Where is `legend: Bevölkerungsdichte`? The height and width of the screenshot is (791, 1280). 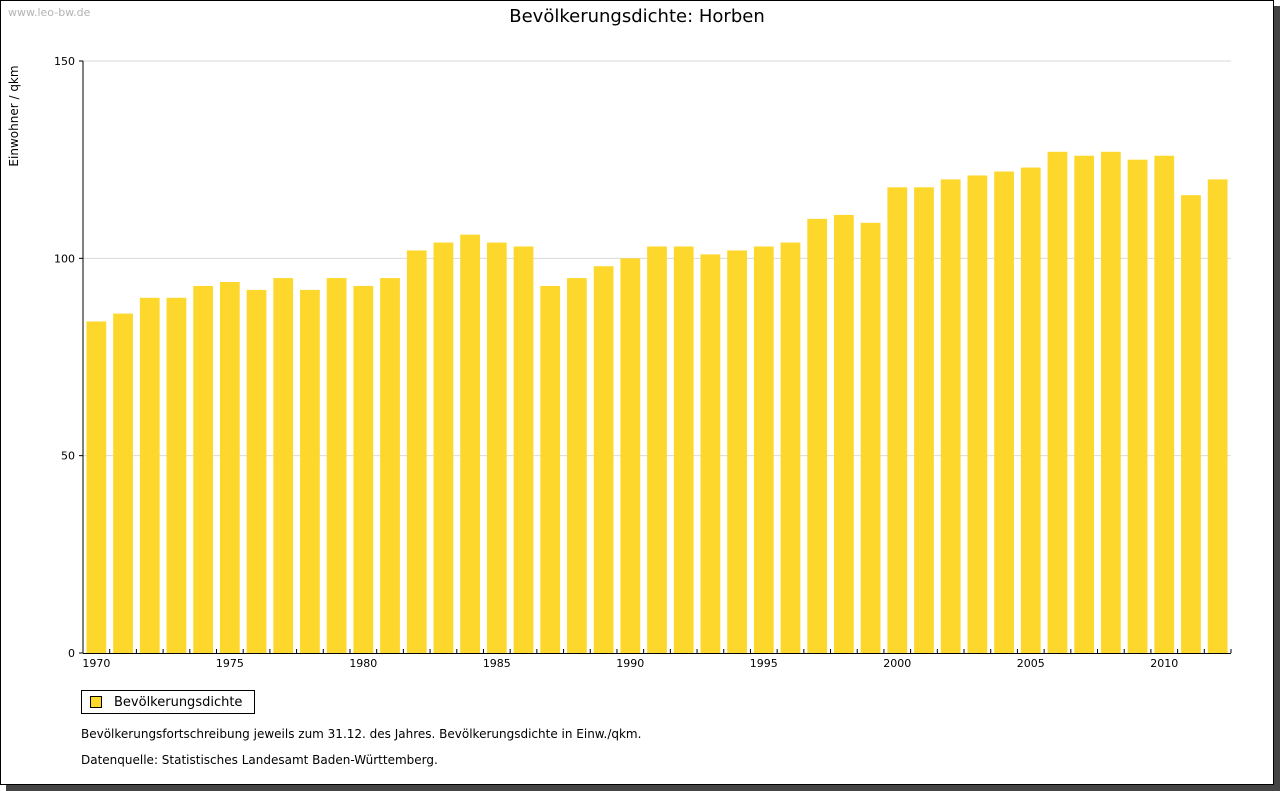 legend: Bevölkerungsdichte is located at coordinates (168, 702).